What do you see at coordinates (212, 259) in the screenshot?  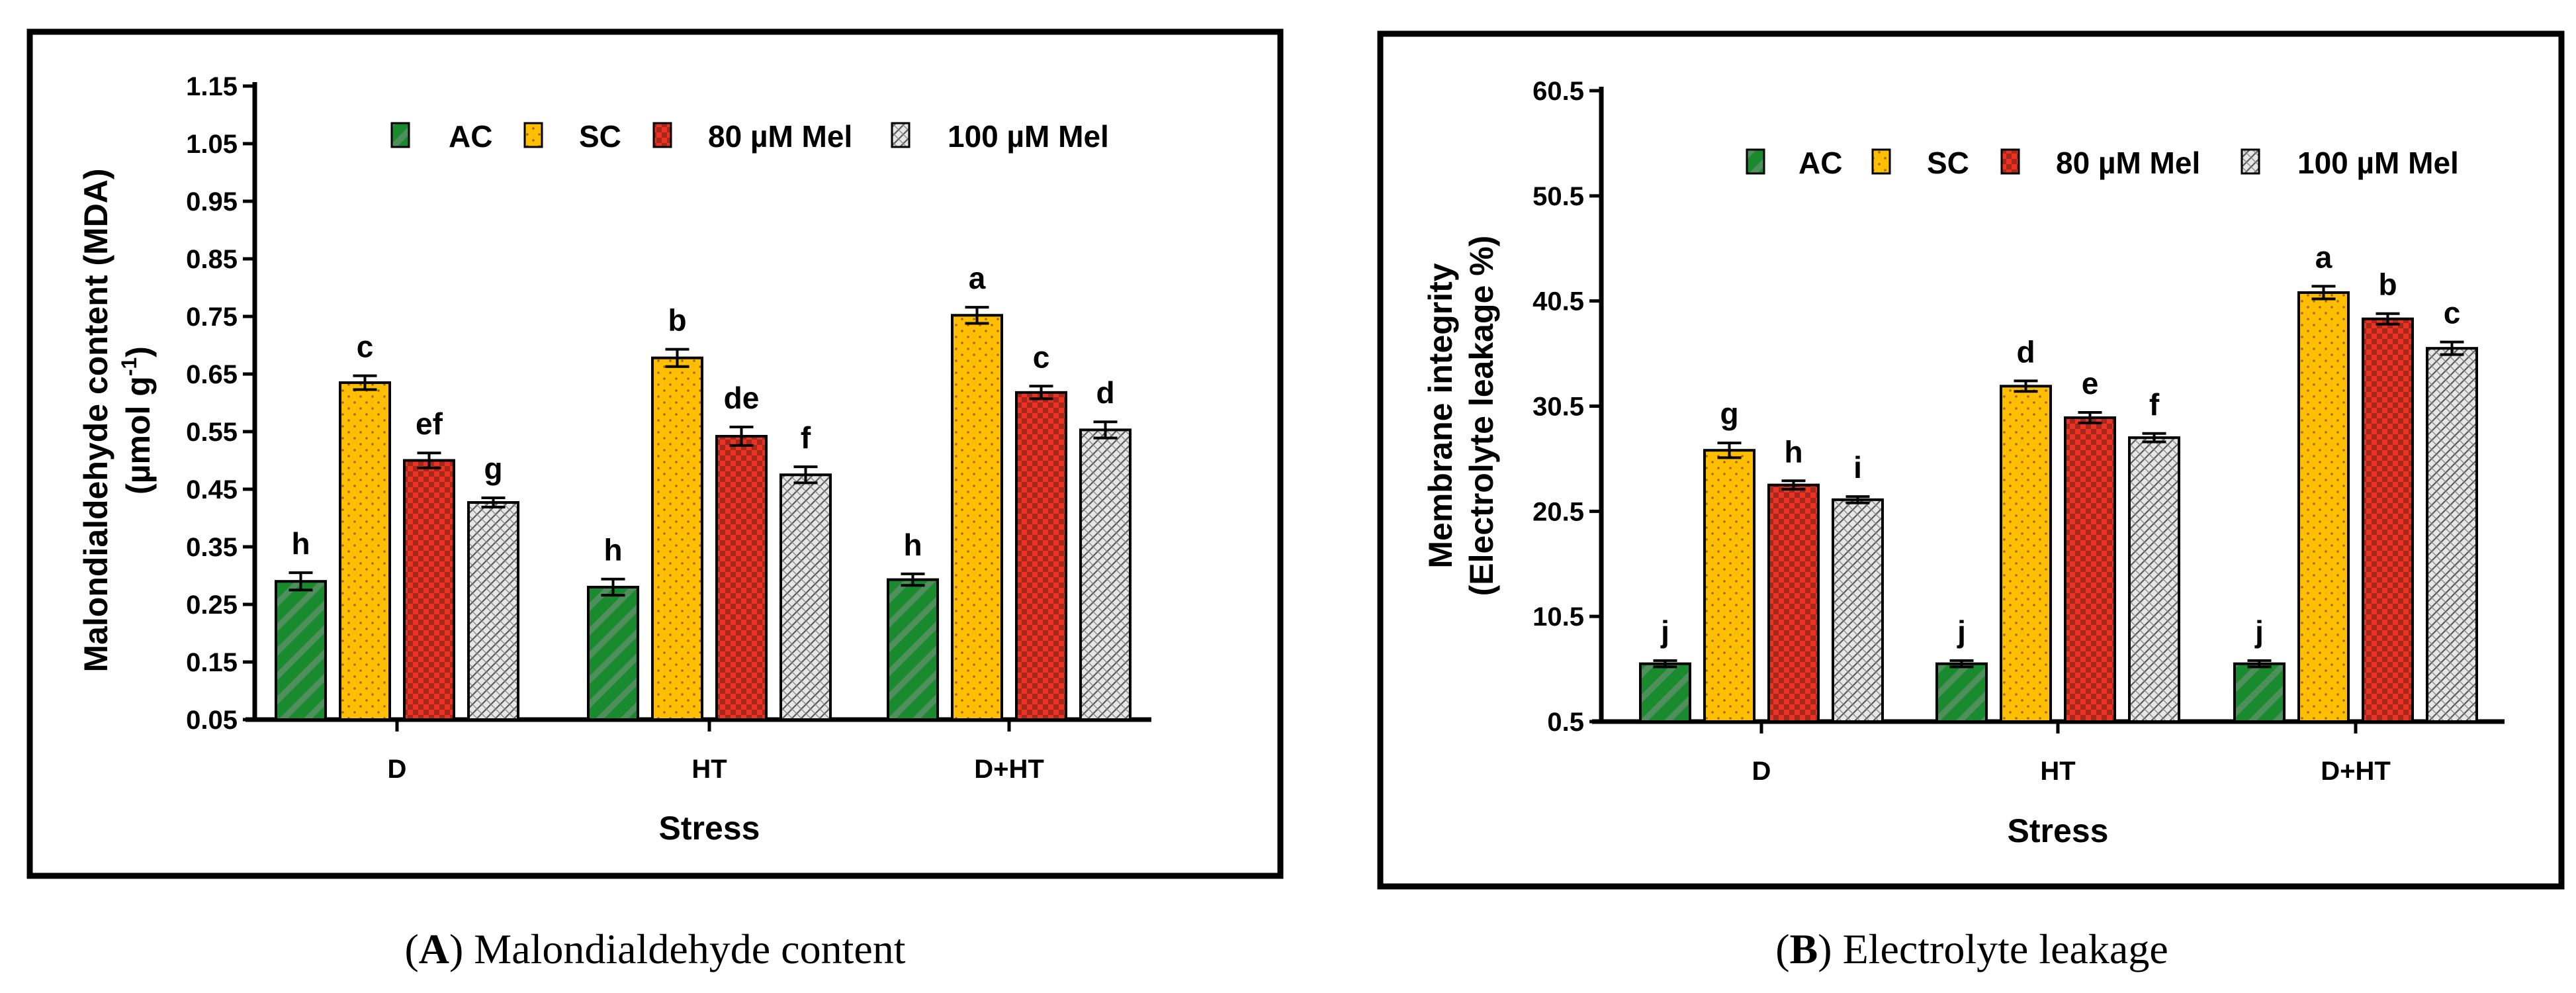 I see `chart-a-y-tick-label: 0.85` at bounding box center [212, 259].